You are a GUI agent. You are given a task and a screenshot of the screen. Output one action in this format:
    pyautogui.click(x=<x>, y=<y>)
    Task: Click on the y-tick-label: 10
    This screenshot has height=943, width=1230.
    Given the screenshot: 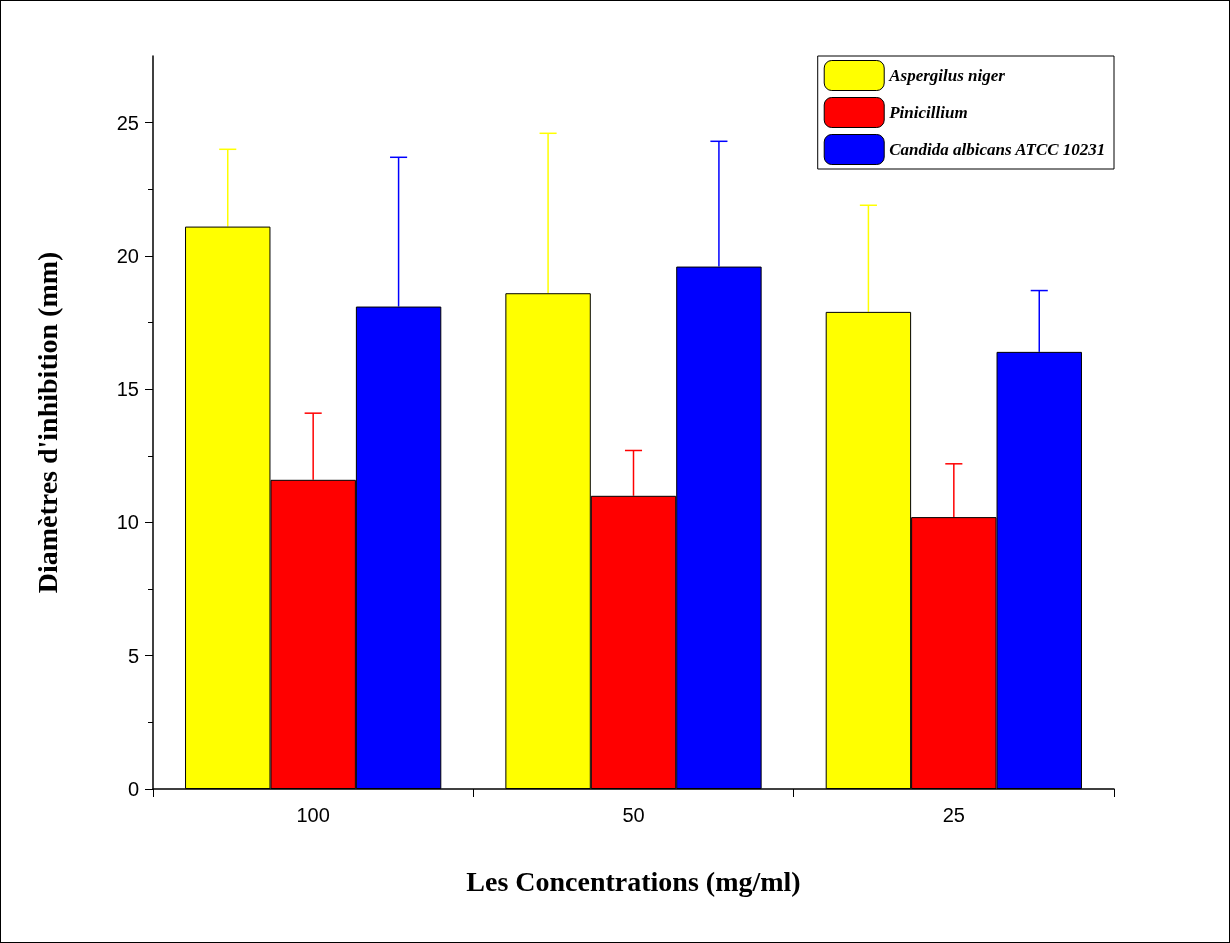 What is the action you would take?
    pyautogui.click(x=127, y=522)
    